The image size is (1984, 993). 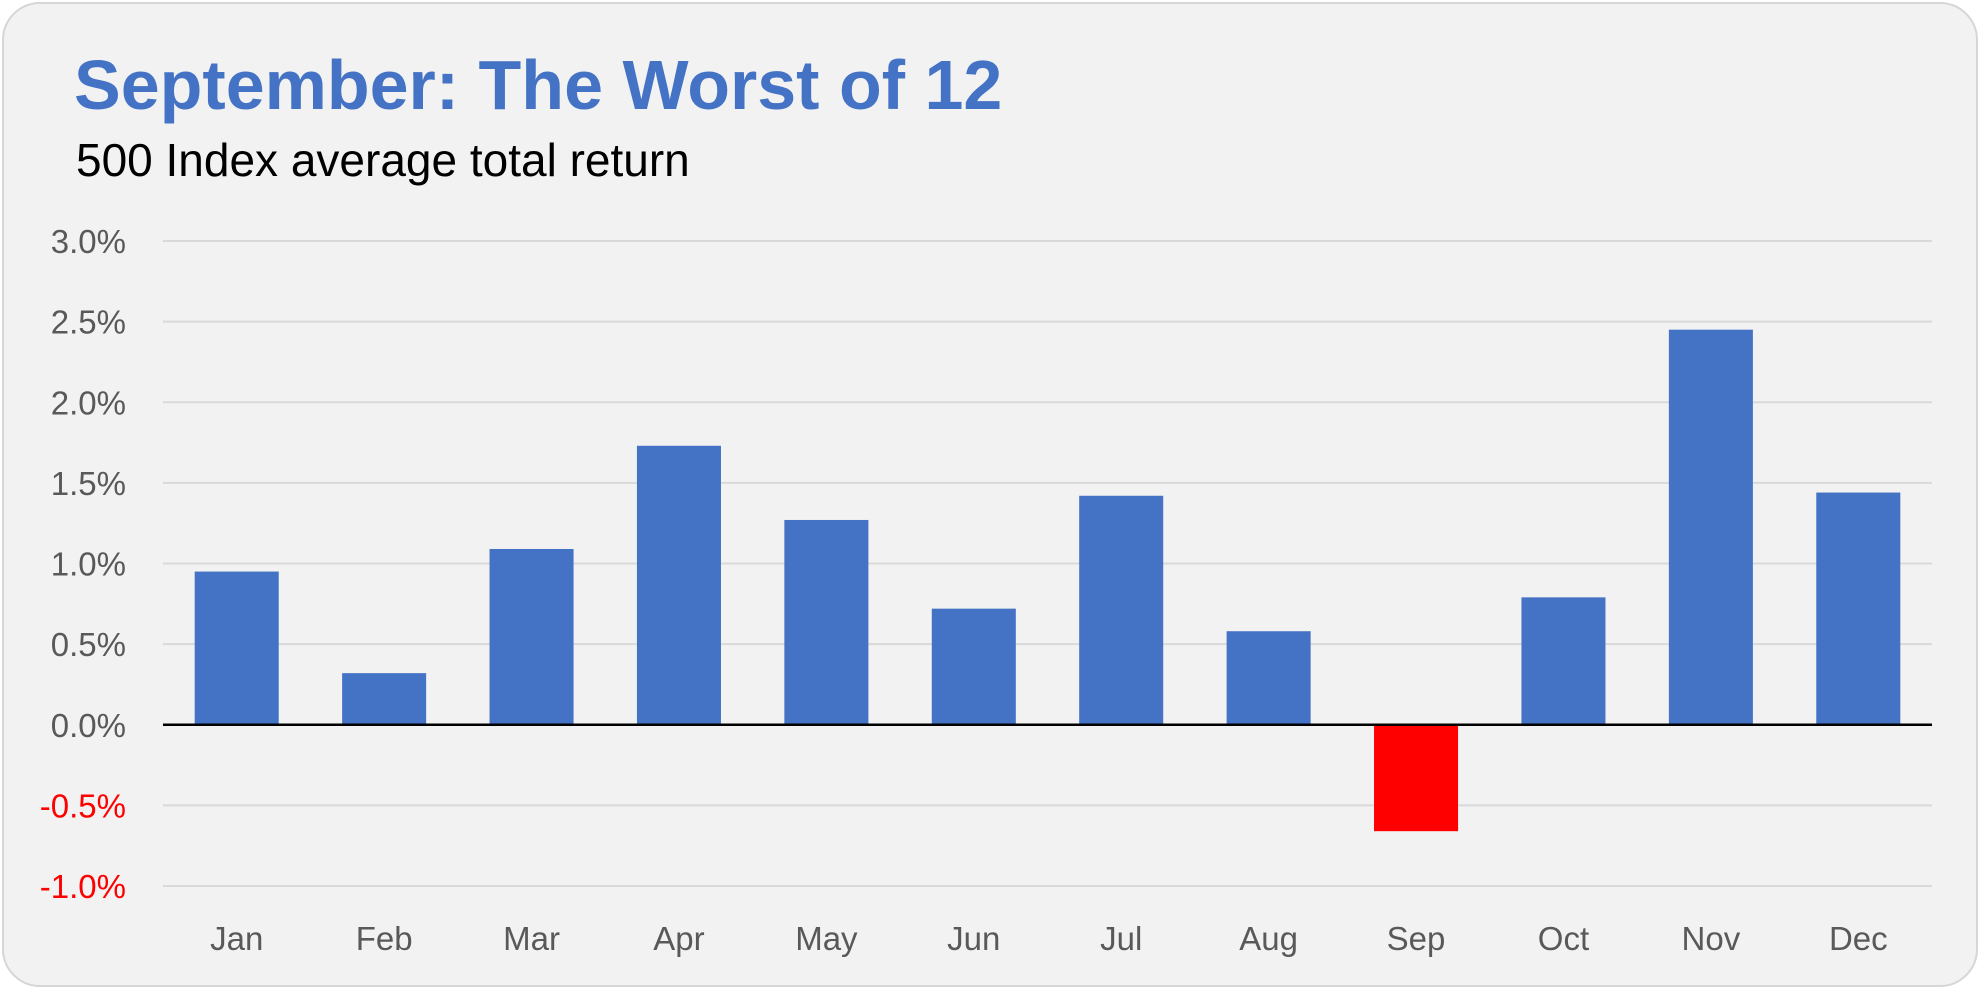 I want to click on bar-jul, so click(x=1121, y=610).